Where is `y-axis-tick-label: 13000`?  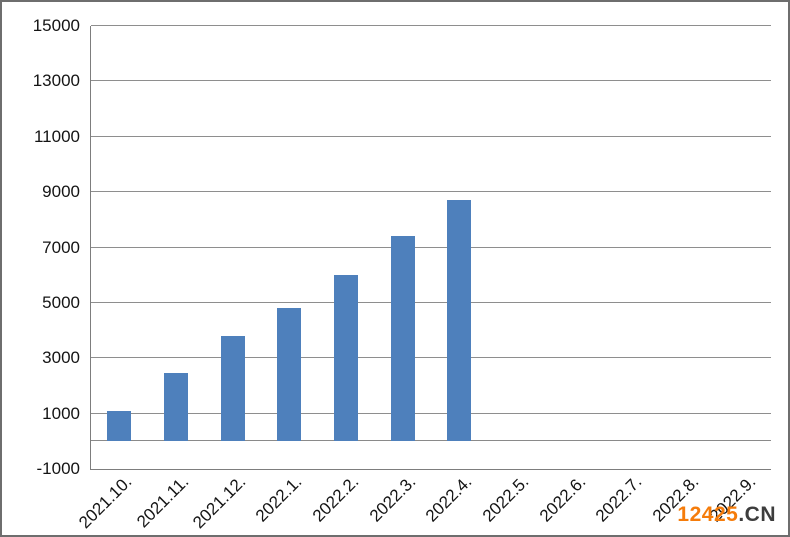 y-axis-tick-label: 13000 is located at coordinates (56, 81).